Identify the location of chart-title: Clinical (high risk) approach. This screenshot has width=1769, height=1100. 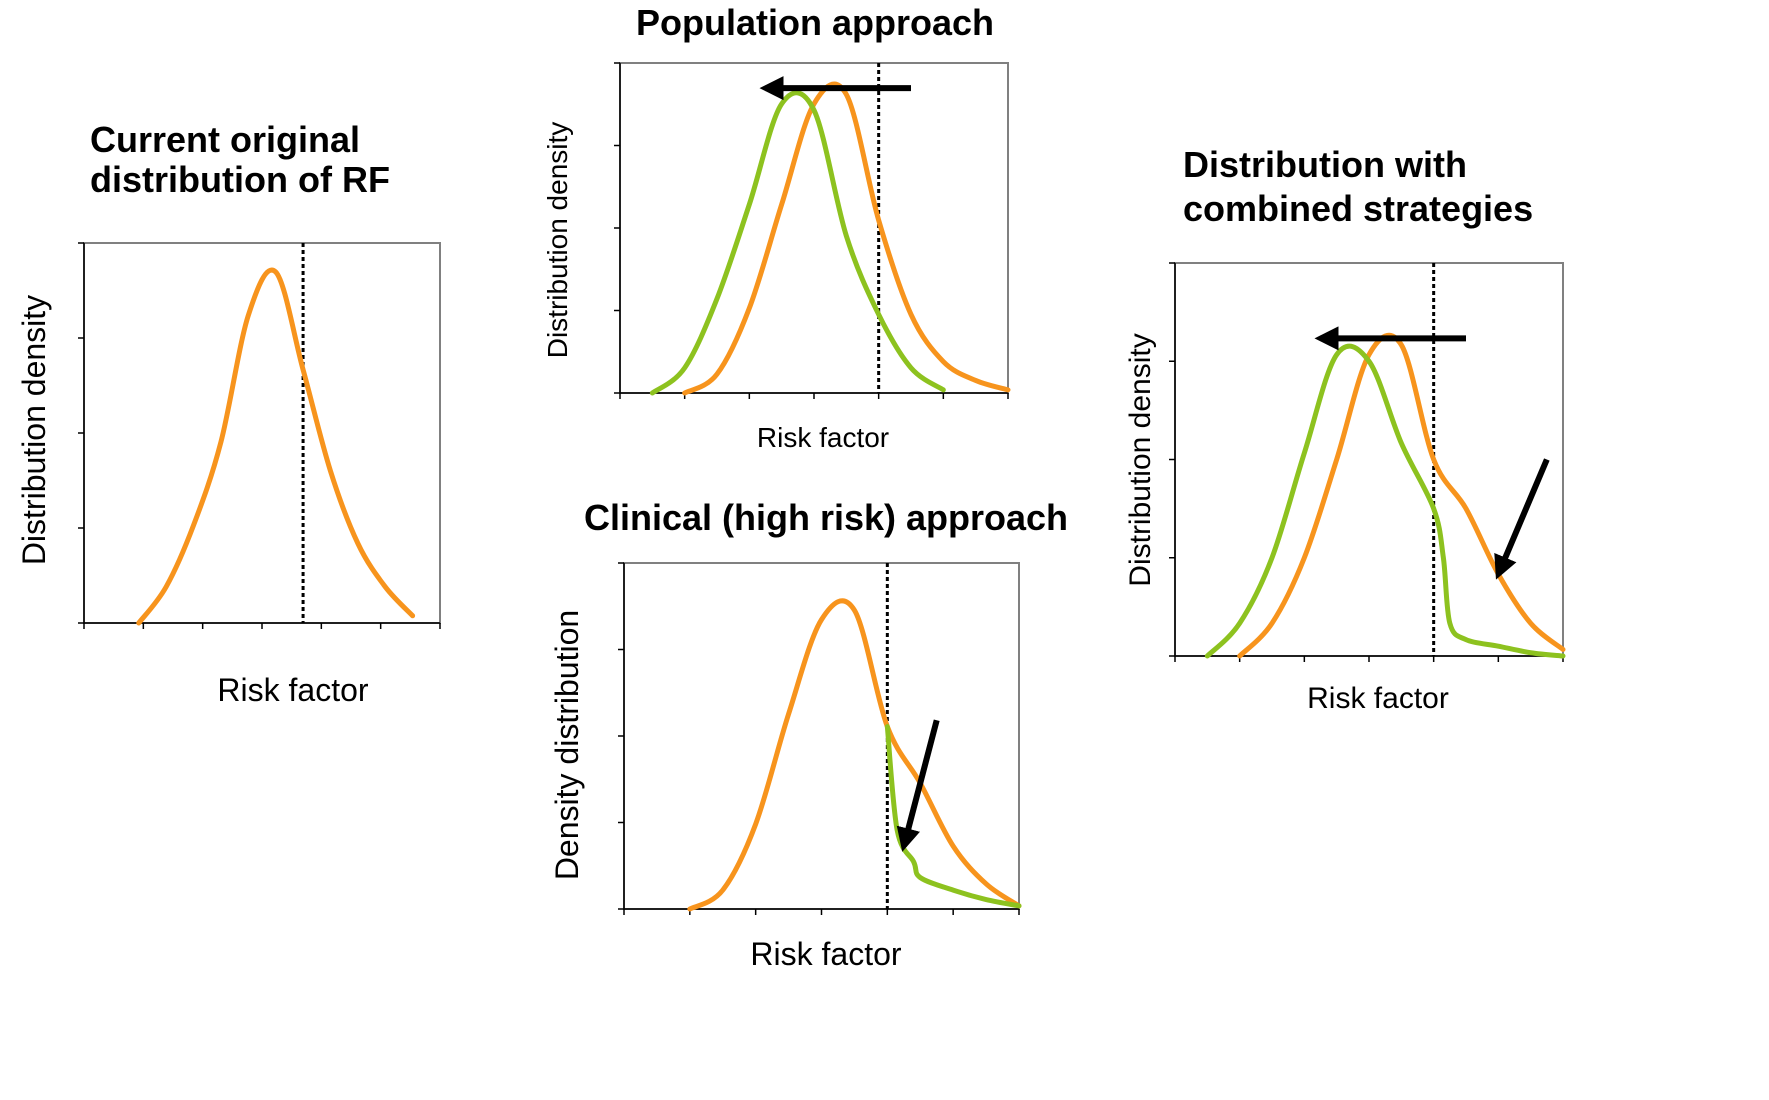
(826, 517).